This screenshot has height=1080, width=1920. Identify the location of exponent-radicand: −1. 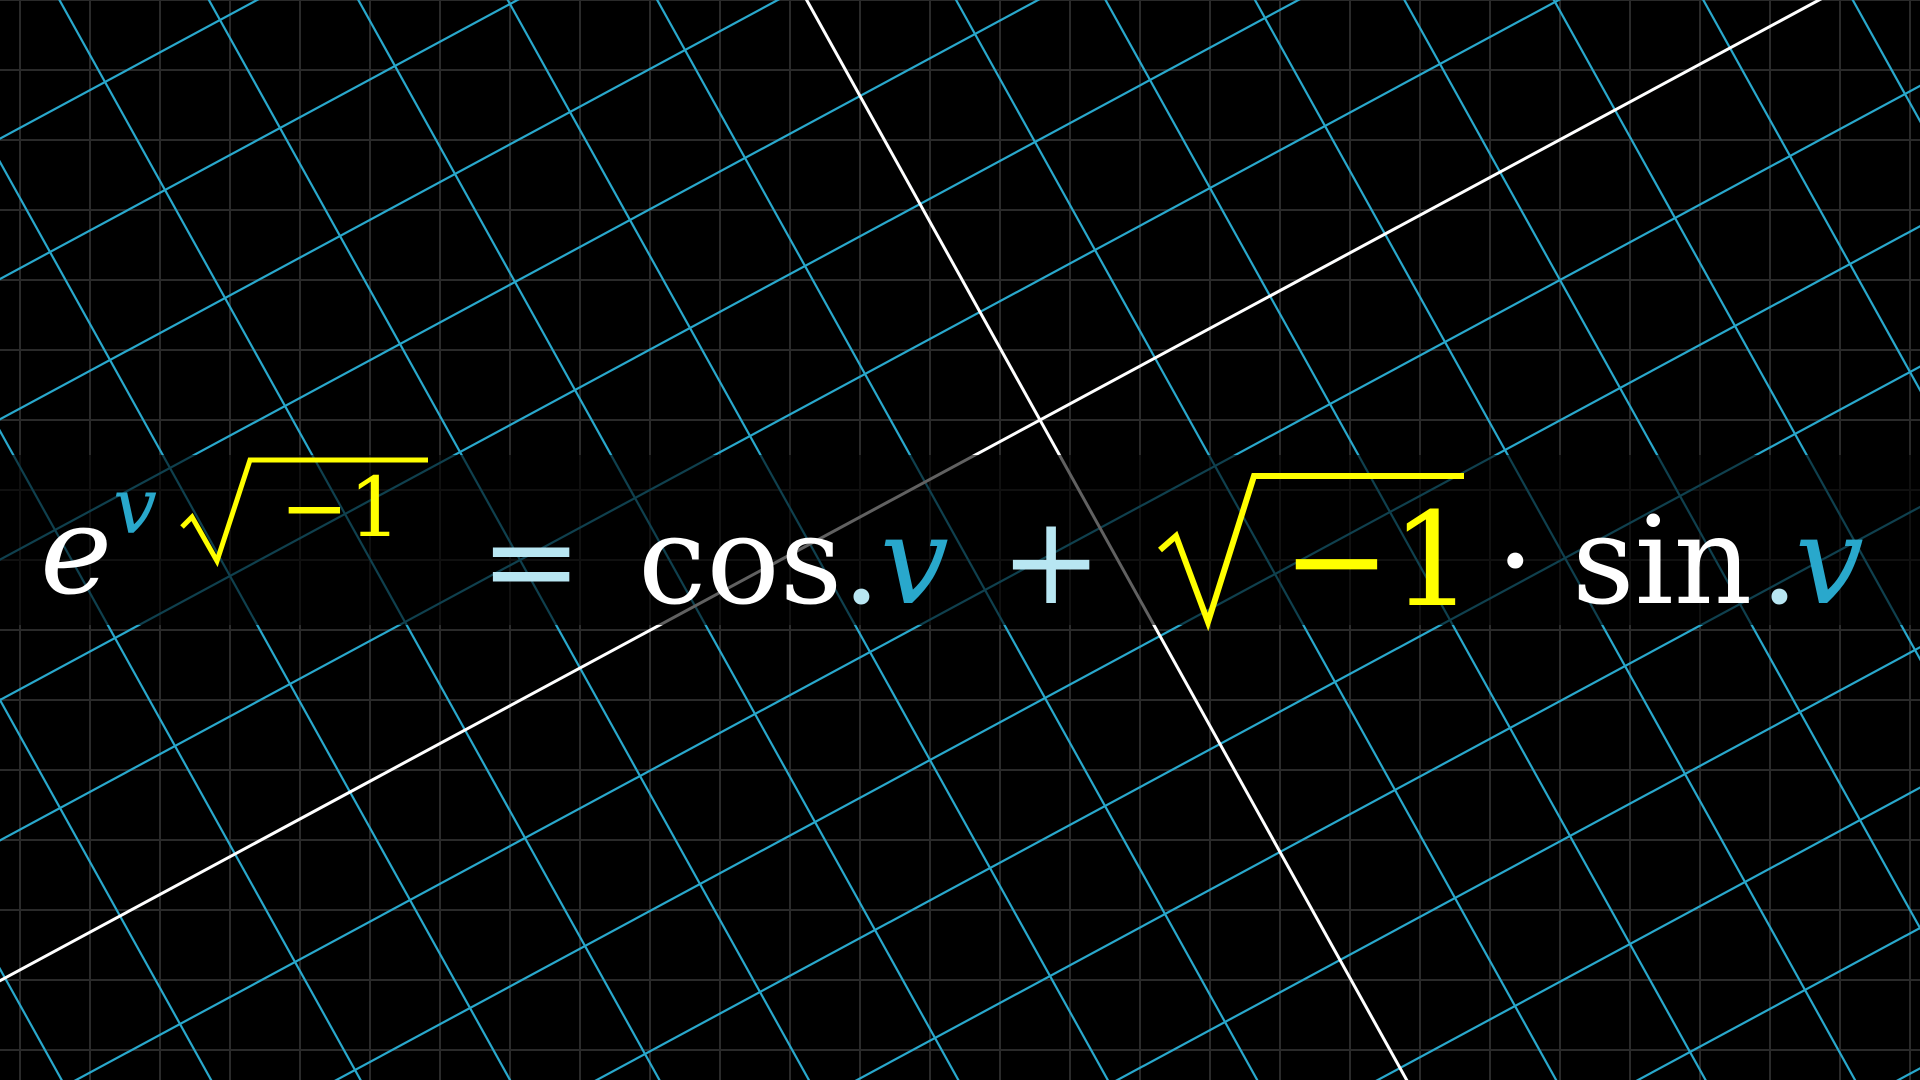
(340, 508).